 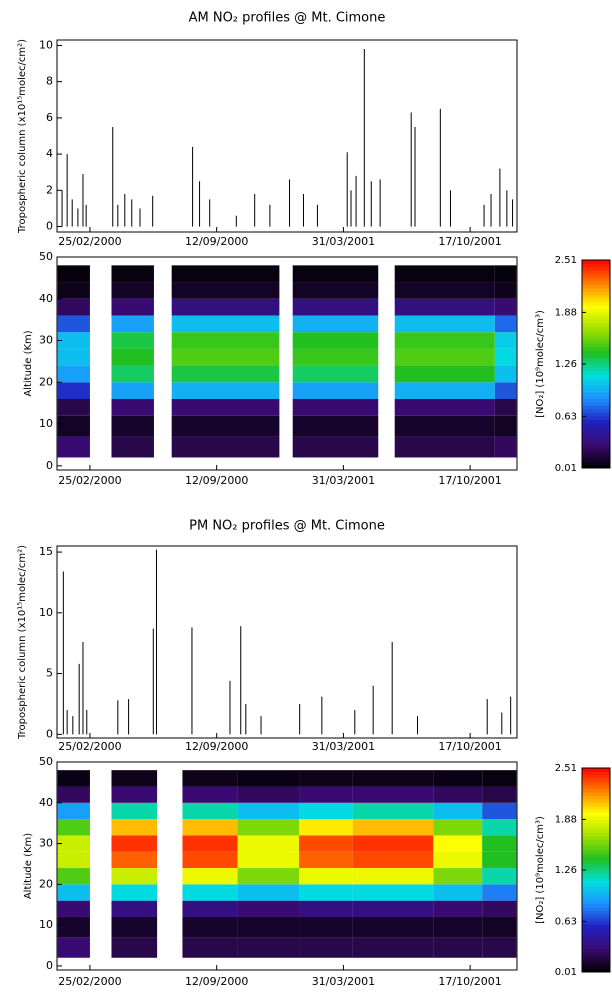 I want to click on y-tick-label: 4, so click(x=49, y=153).